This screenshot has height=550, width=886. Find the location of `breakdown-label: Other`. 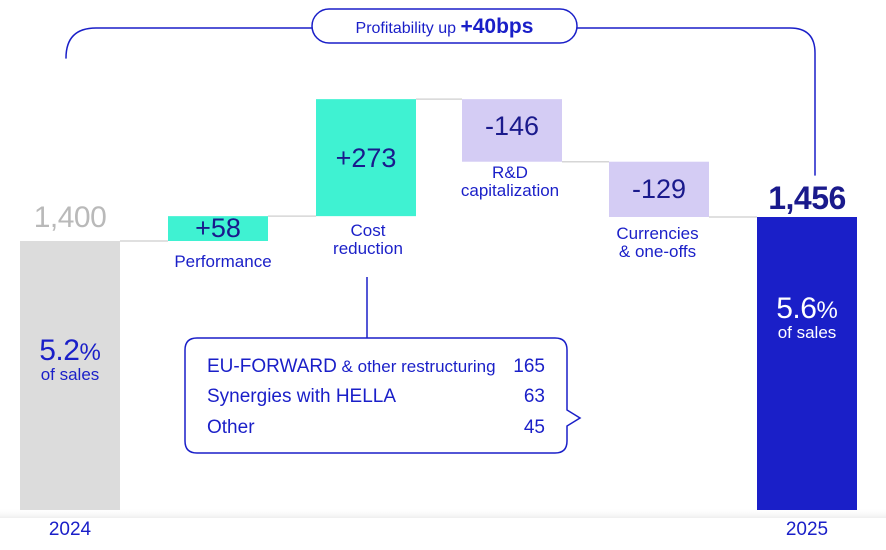

breakdown-label: Other is located at coordinates (231, 427).